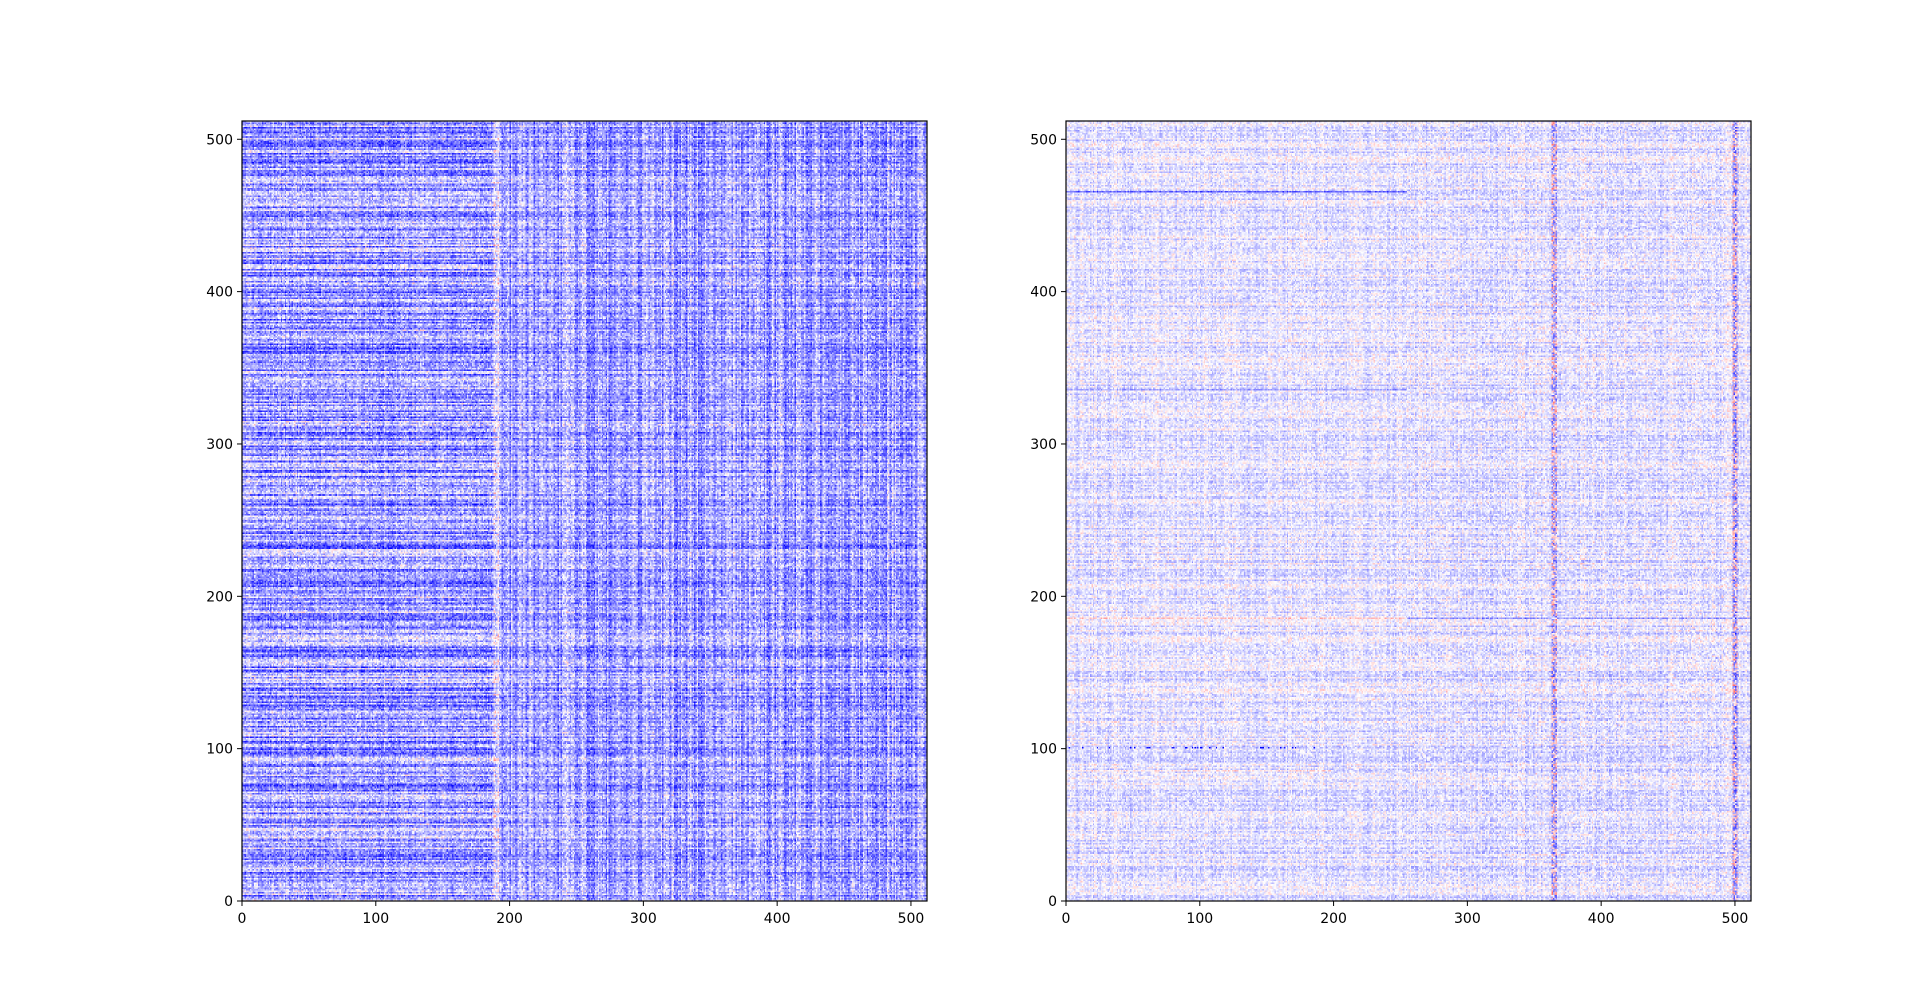 Image resolution: width=1920 pixels, height=1001 pixels. I want to click on heatmap-left-xtick-label: 200, so click(509, 919).